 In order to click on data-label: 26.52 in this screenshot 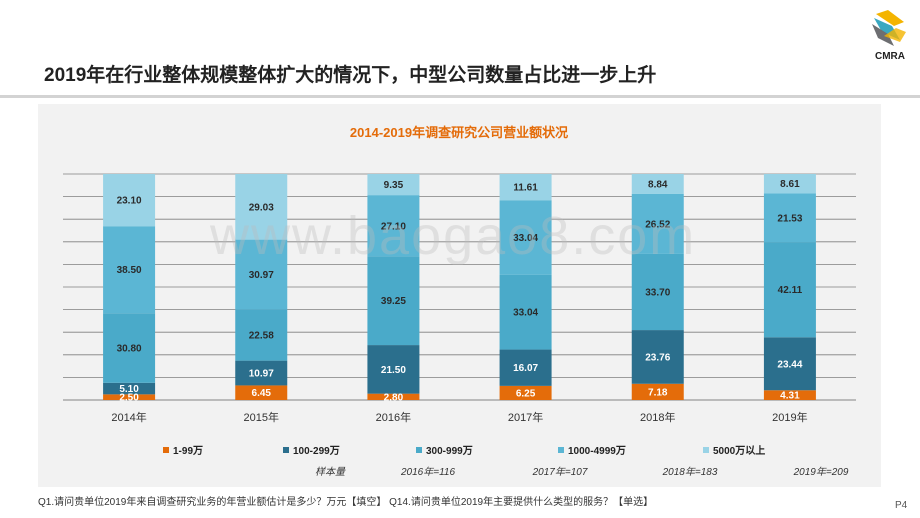, I will do `click(657, 224)`.